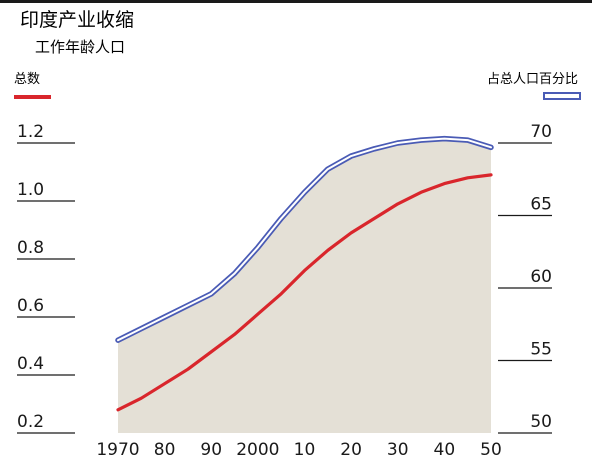  What do you see at coordinates (257, 449) in the screenshot?
I see `x-tick-label: 2000` at bounding box center [257, 449].